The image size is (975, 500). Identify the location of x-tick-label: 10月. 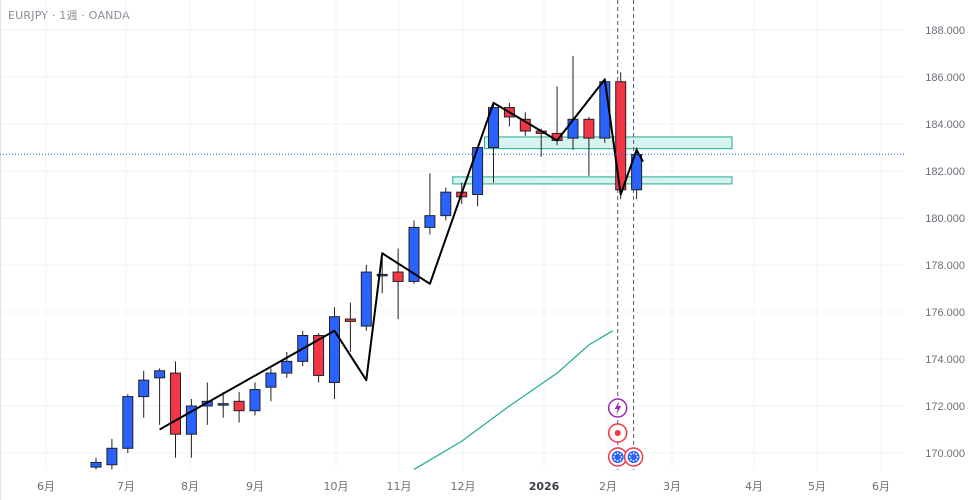
(336, 486).